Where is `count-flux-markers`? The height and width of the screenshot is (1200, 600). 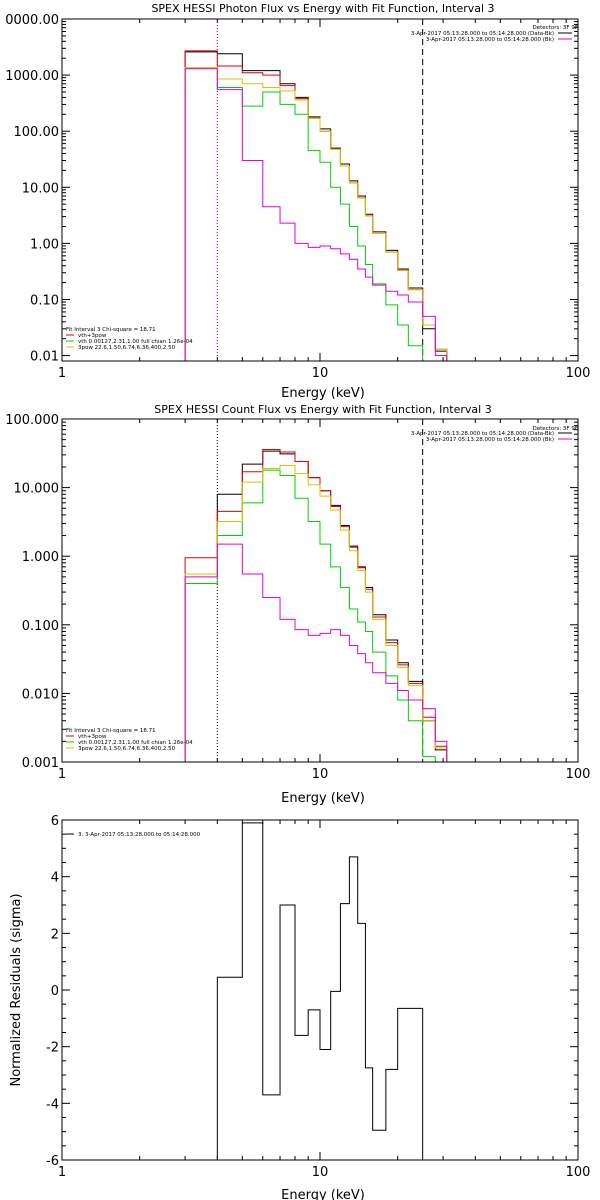 count-flux-markers is located at coordinates (320, 590).